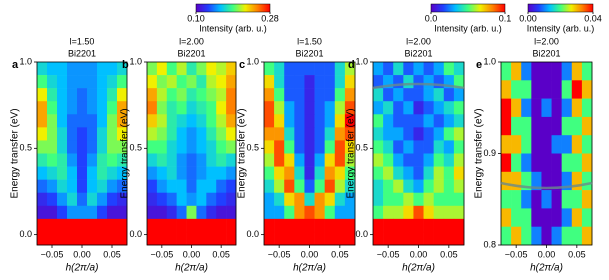 This screenshot has width=609, height=280. I want to click on panel-title: l=2.00, so click(546, 41).